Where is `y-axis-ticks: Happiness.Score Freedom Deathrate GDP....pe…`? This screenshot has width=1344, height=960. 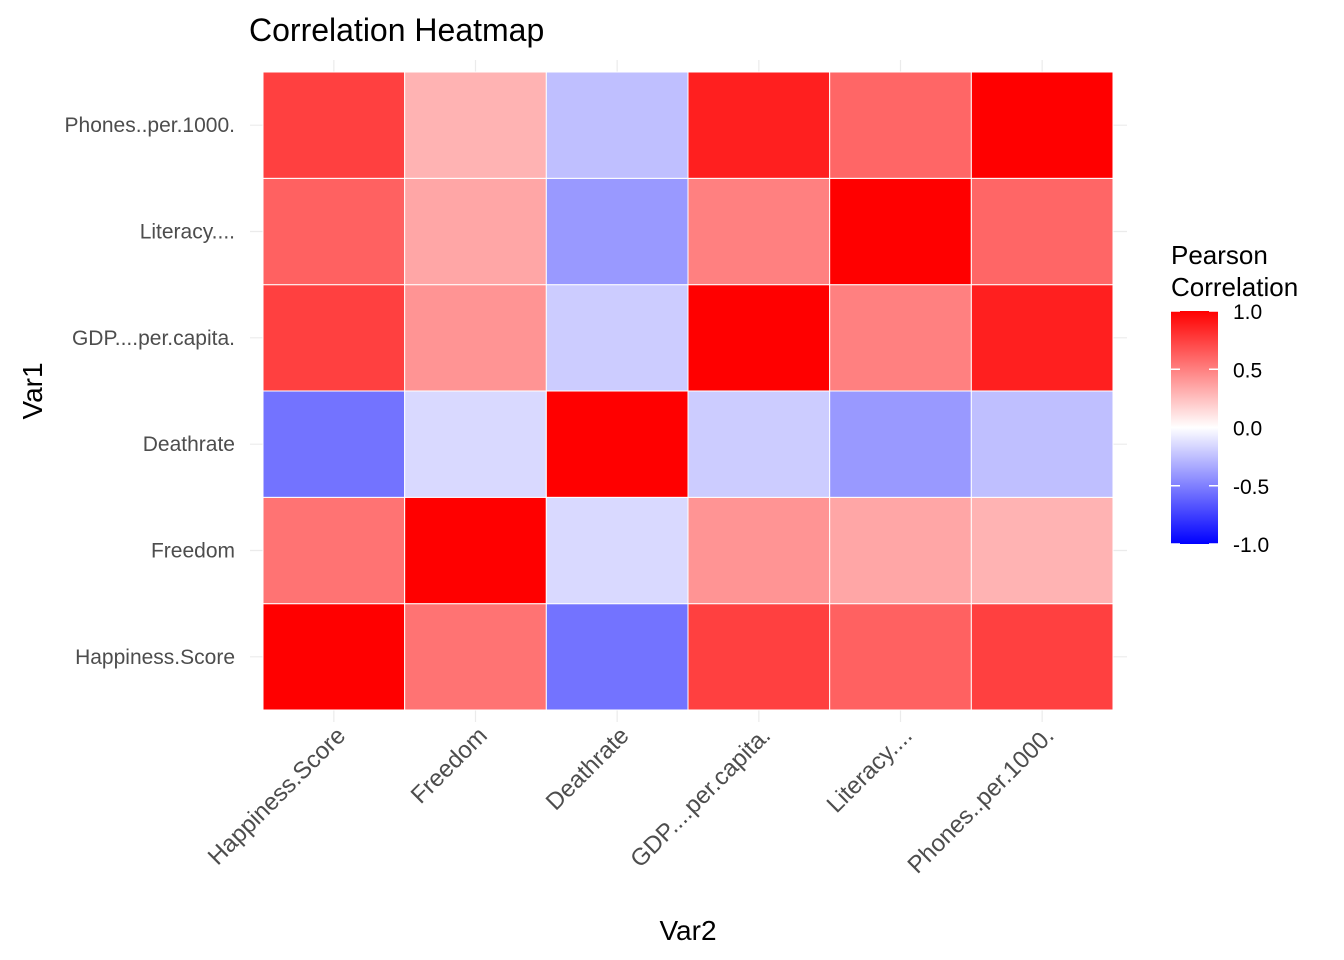
y-axis-ticks: Happiness.Score Freedom Deathrate GDP....pe… is located at coordinates (150, 391).